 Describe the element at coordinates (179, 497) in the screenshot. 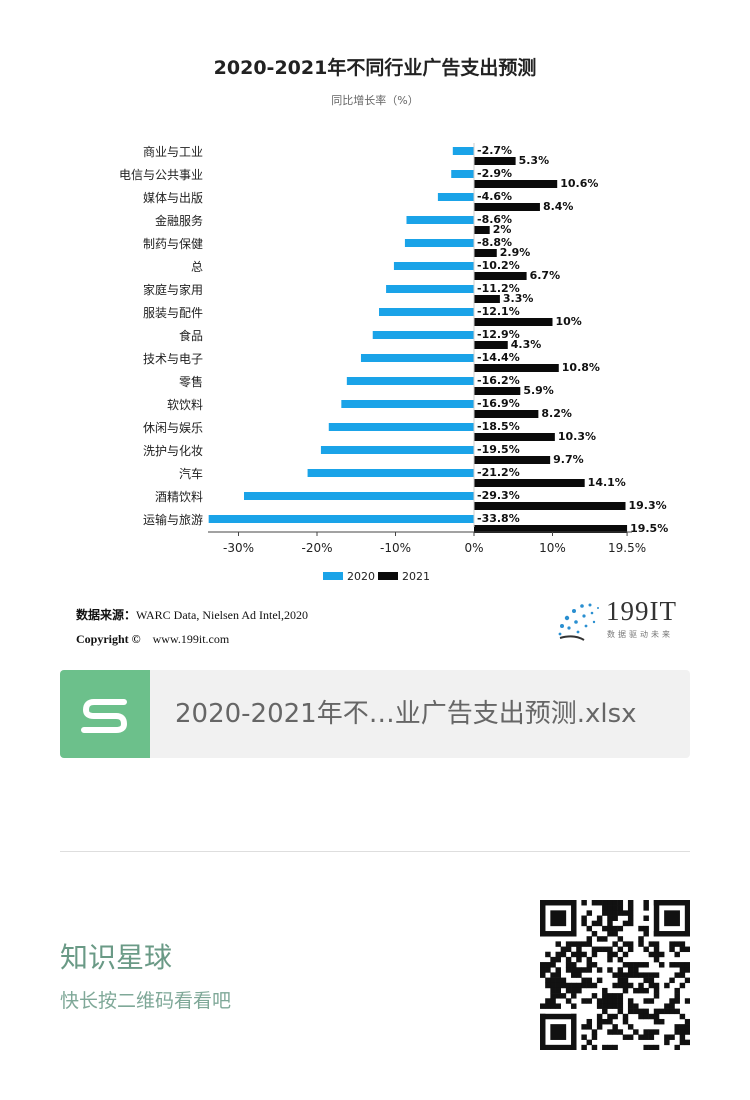

I see `category-label: 酒精饮料` at that location.